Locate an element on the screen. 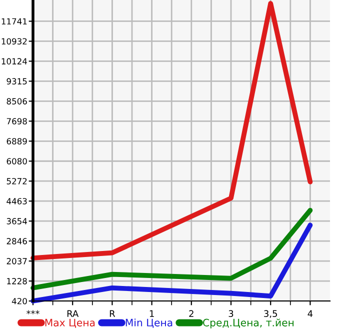 This screenshot has height=335, width=345. x-tick-label: 4 is located at coordinates (310, 313).